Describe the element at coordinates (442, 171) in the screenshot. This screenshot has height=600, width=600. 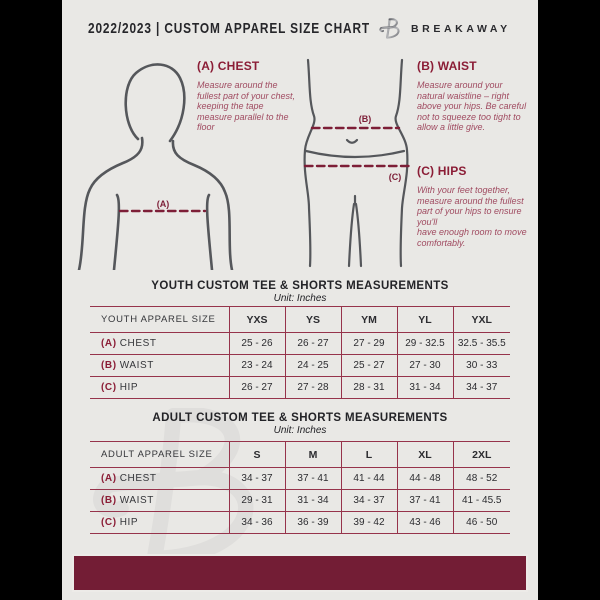
I see `hips-heading: (C) HIPS` at that location.